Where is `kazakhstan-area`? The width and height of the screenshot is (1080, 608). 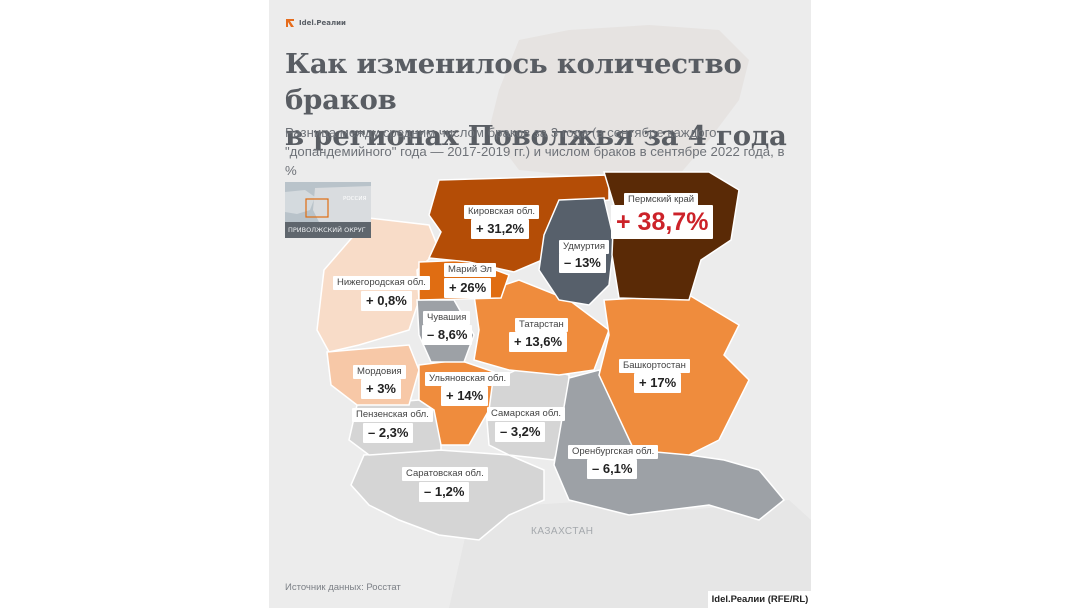
kazakhstan-area is located at coordinates (630, 554).